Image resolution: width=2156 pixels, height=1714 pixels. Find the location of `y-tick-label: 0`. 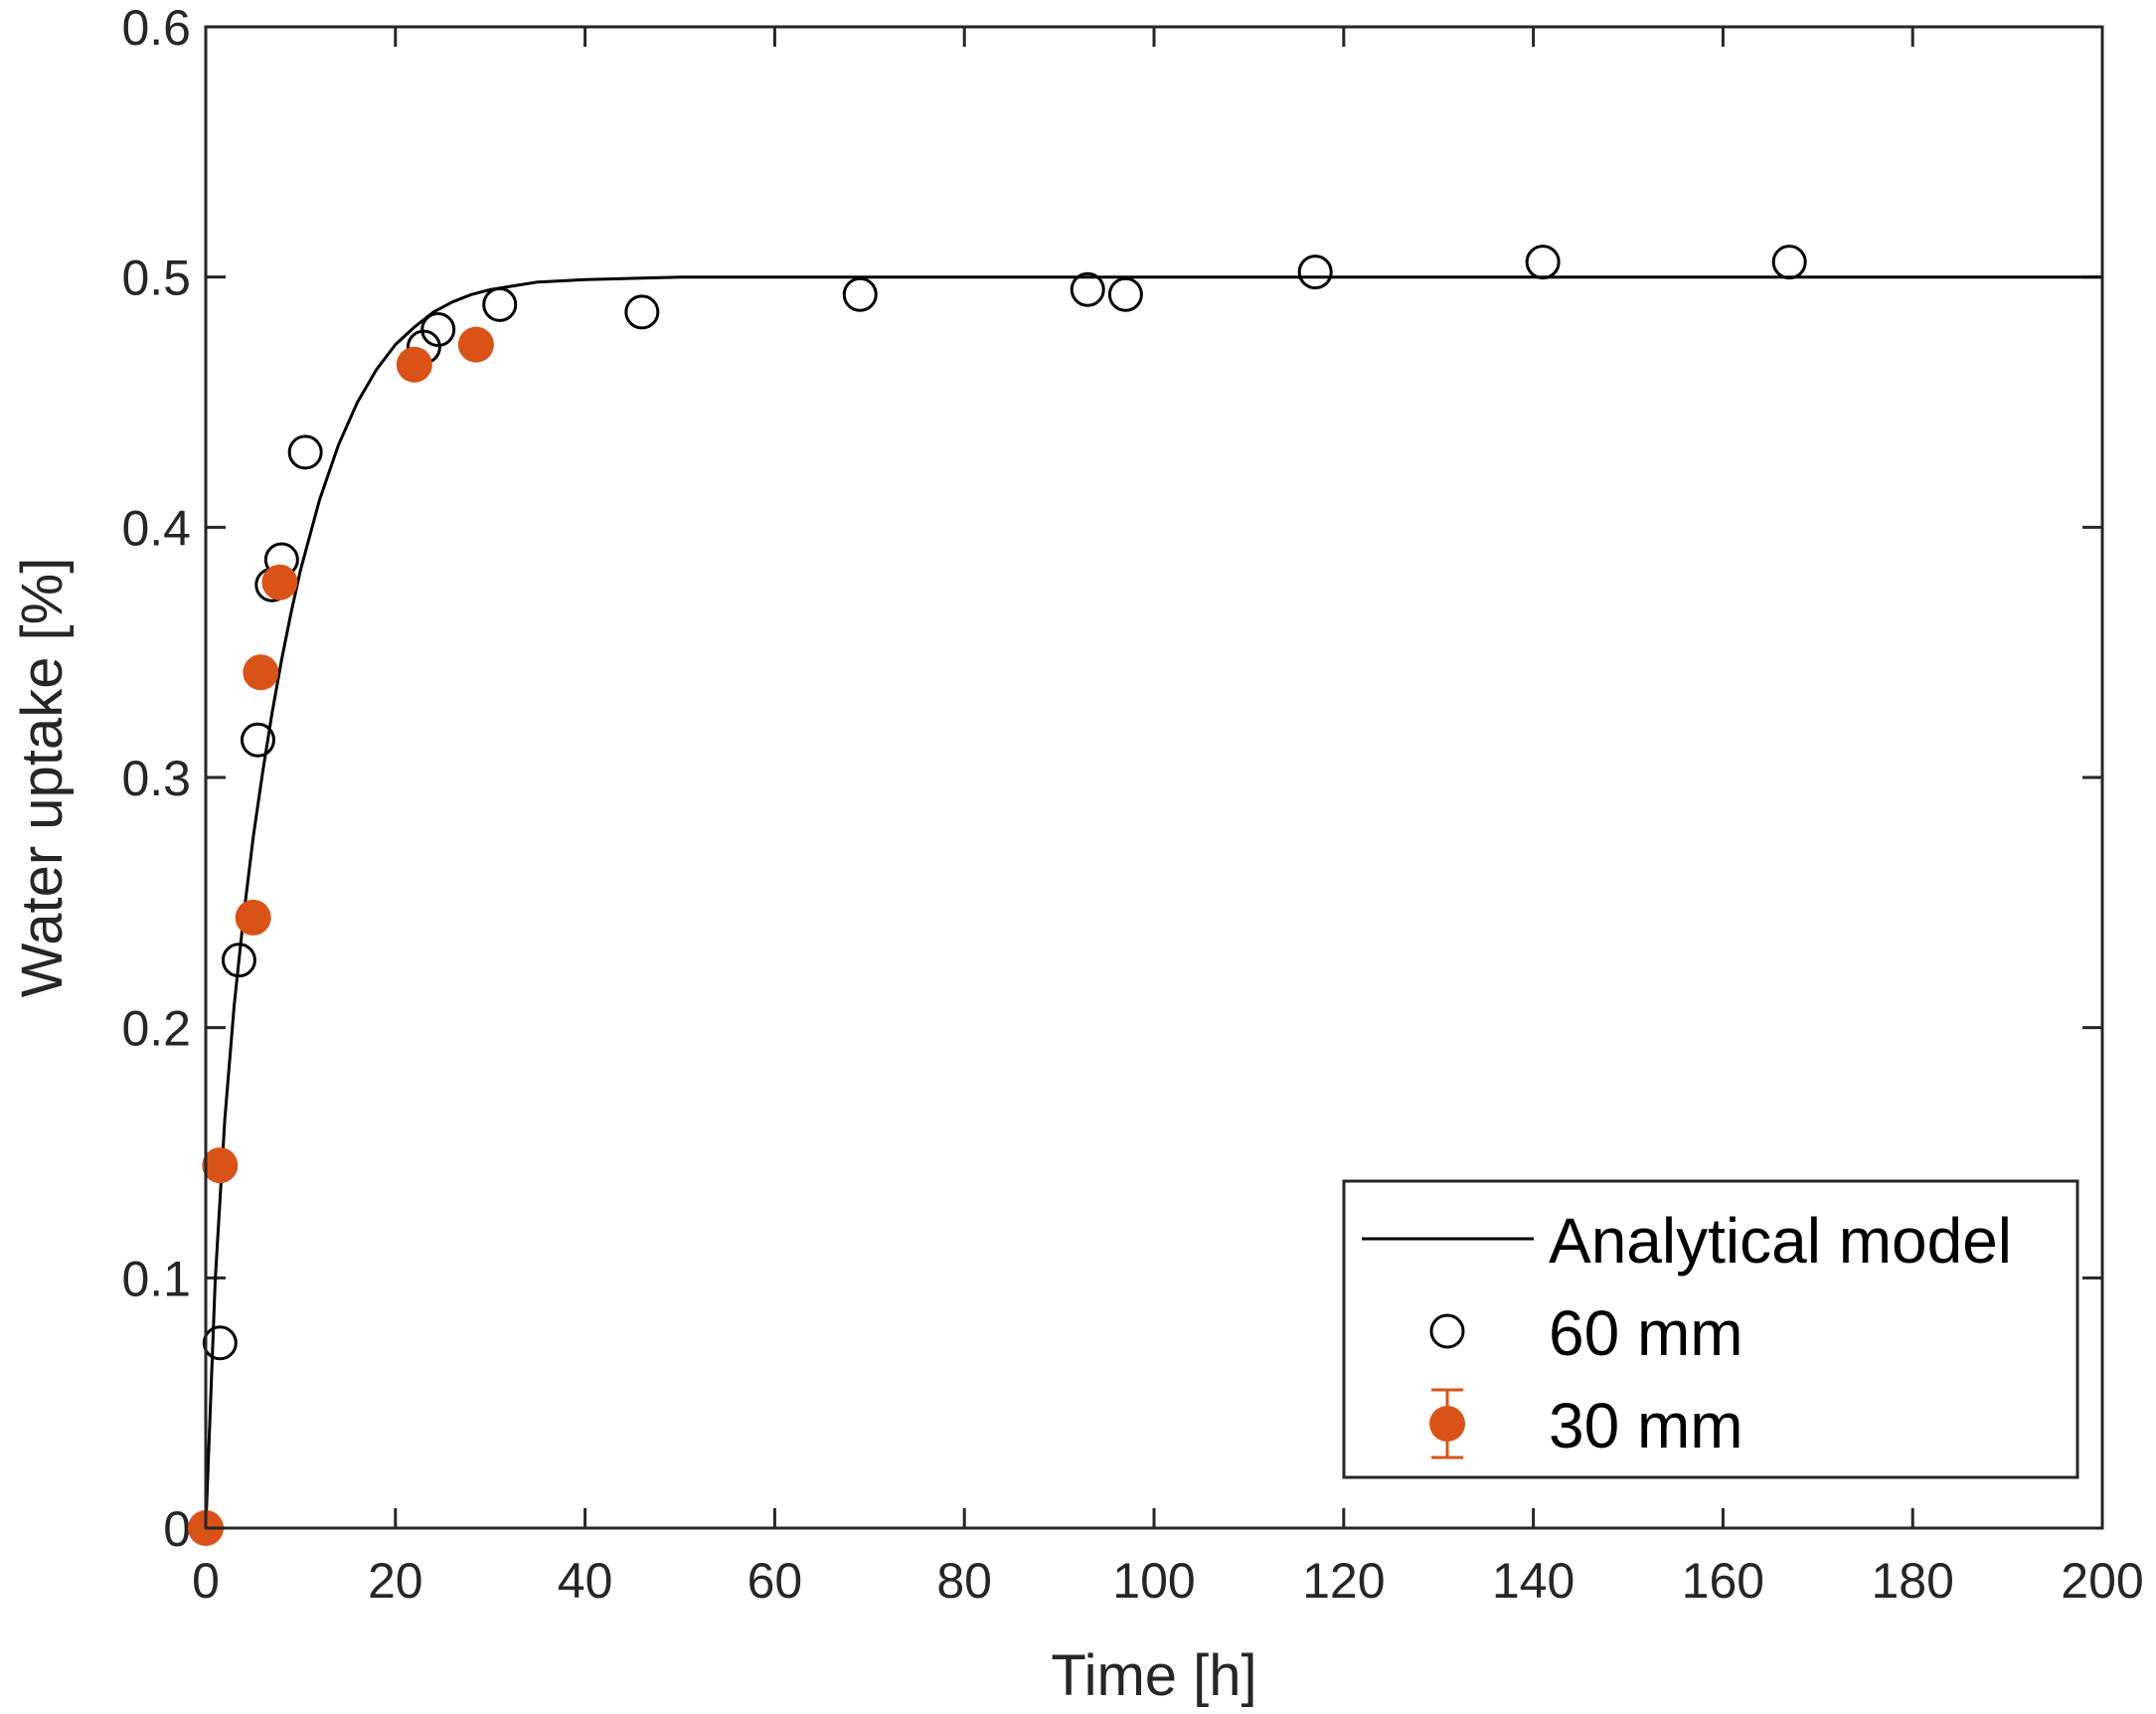

y-tick-label: 0 is located at coordinates (177, 1529).